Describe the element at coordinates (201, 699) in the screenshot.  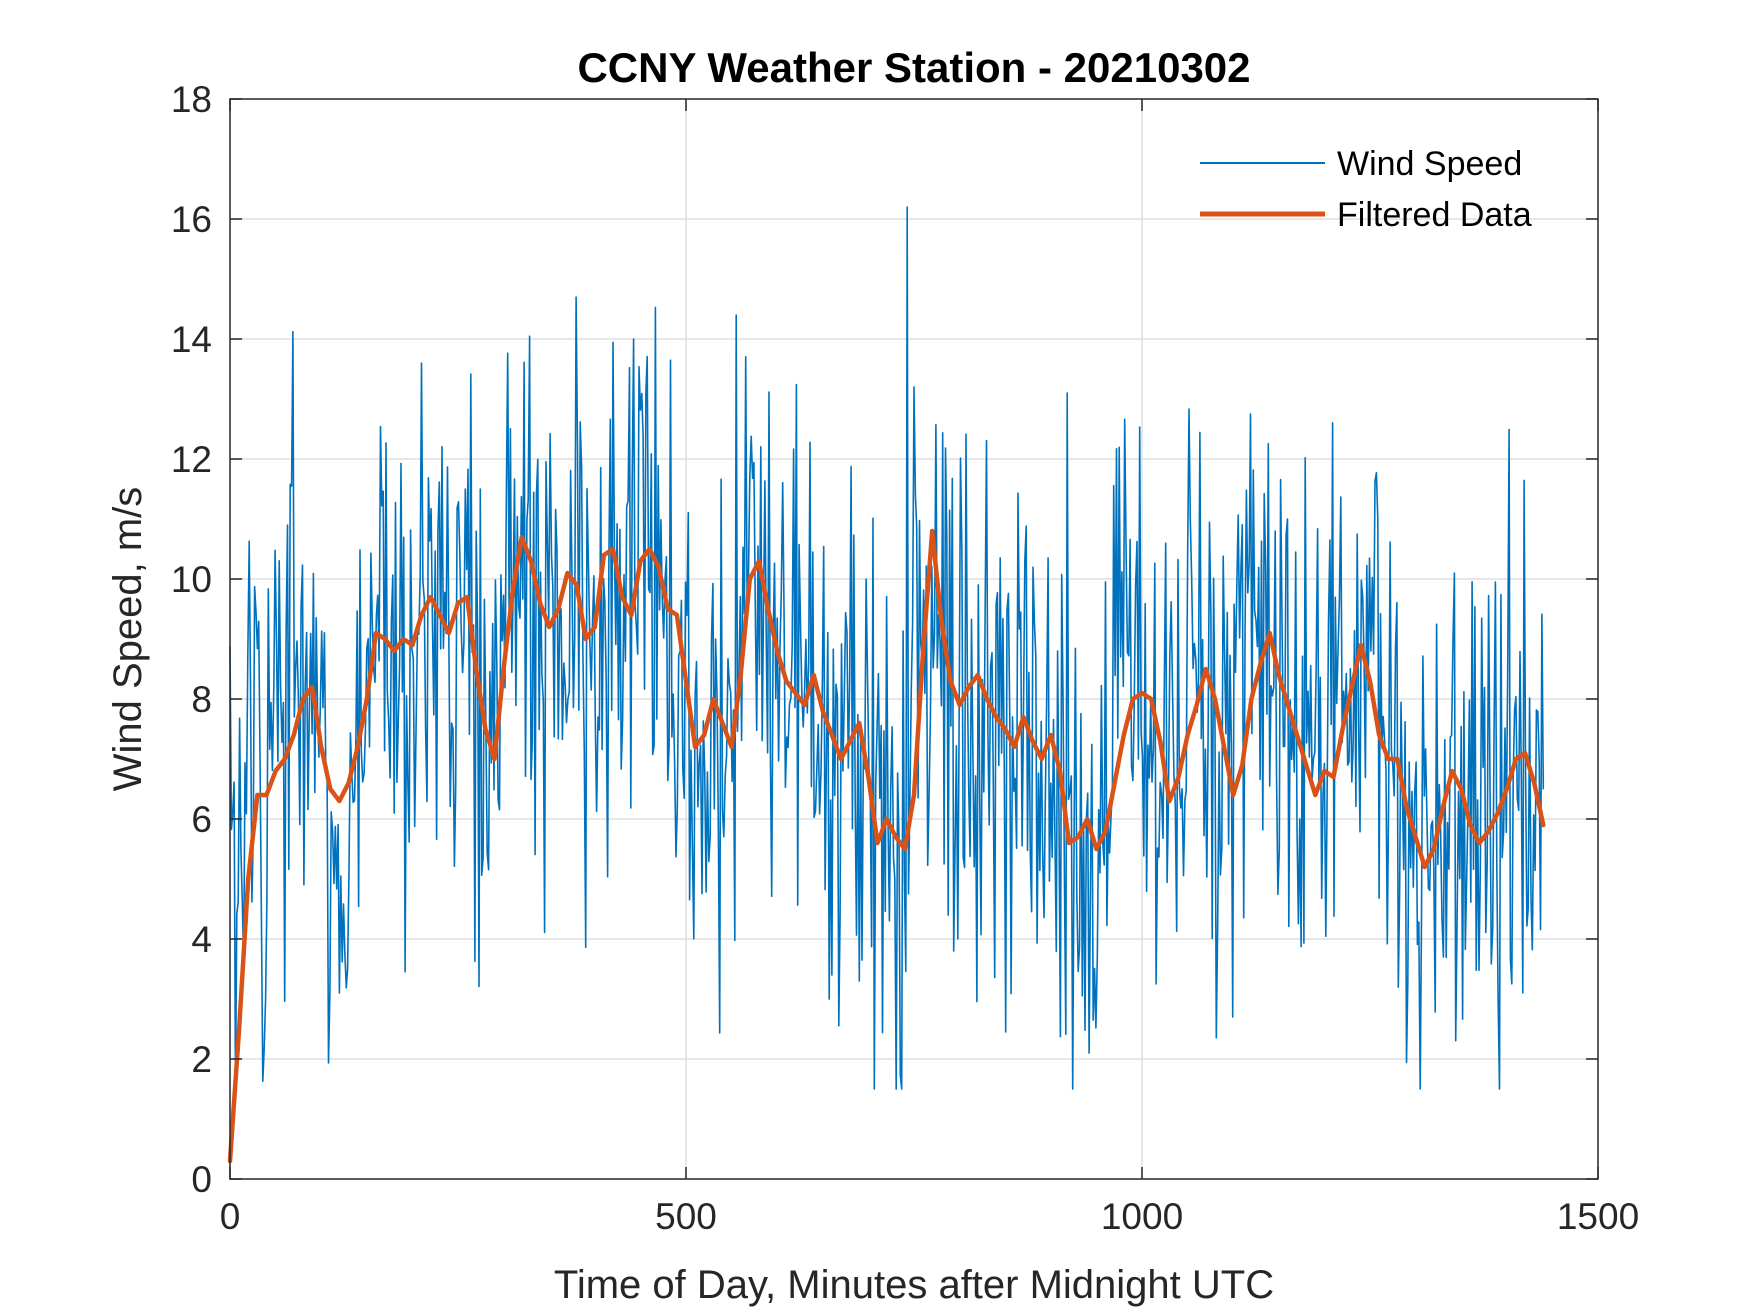
I see `y-tick-label: 8` at that location.